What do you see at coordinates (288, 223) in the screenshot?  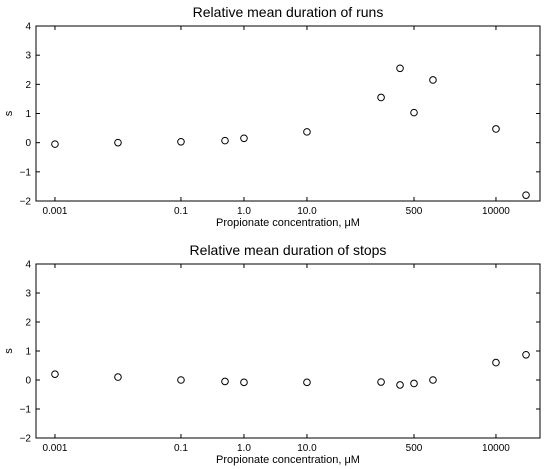 I see `x-axis-label-runs: Propionate concentration, μM` at bounding box center [288, 223].